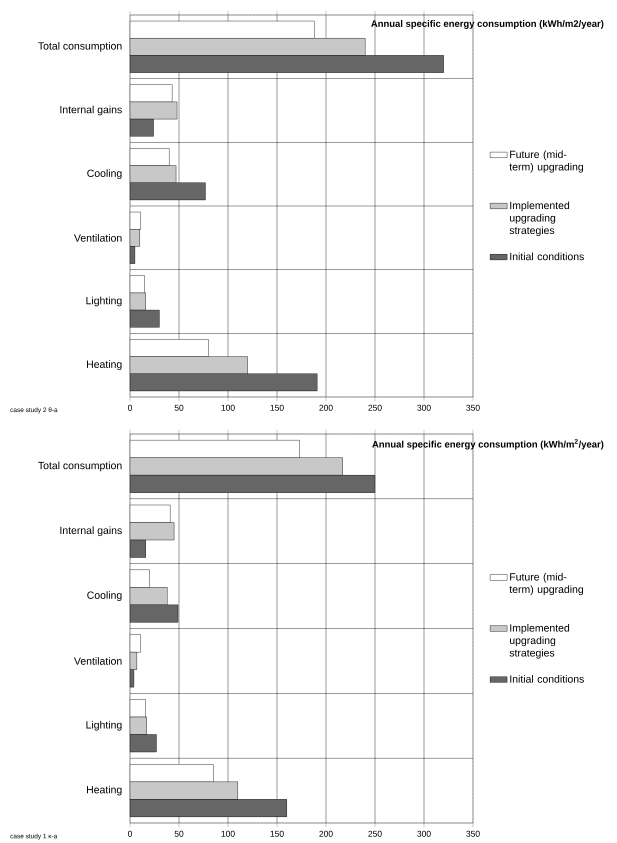 The image size is (617, 843). I want to click on chart-title: Annual specific energy consumption (kWh/m2/year), so click(487, 24).